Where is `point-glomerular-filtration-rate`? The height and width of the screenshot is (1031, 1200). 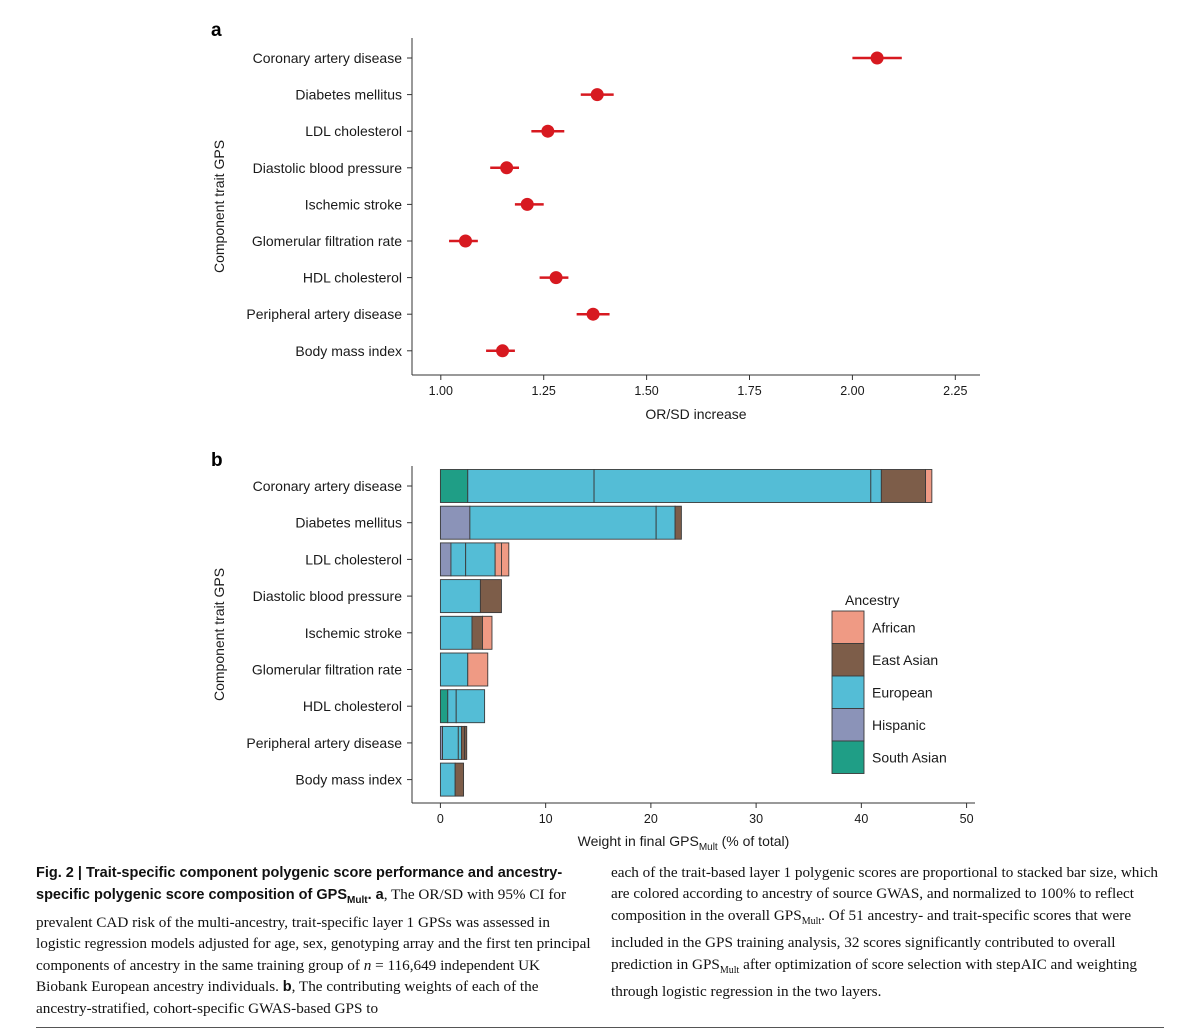 point-glomerular-filtration-rate is located at coordinates (466, 241).